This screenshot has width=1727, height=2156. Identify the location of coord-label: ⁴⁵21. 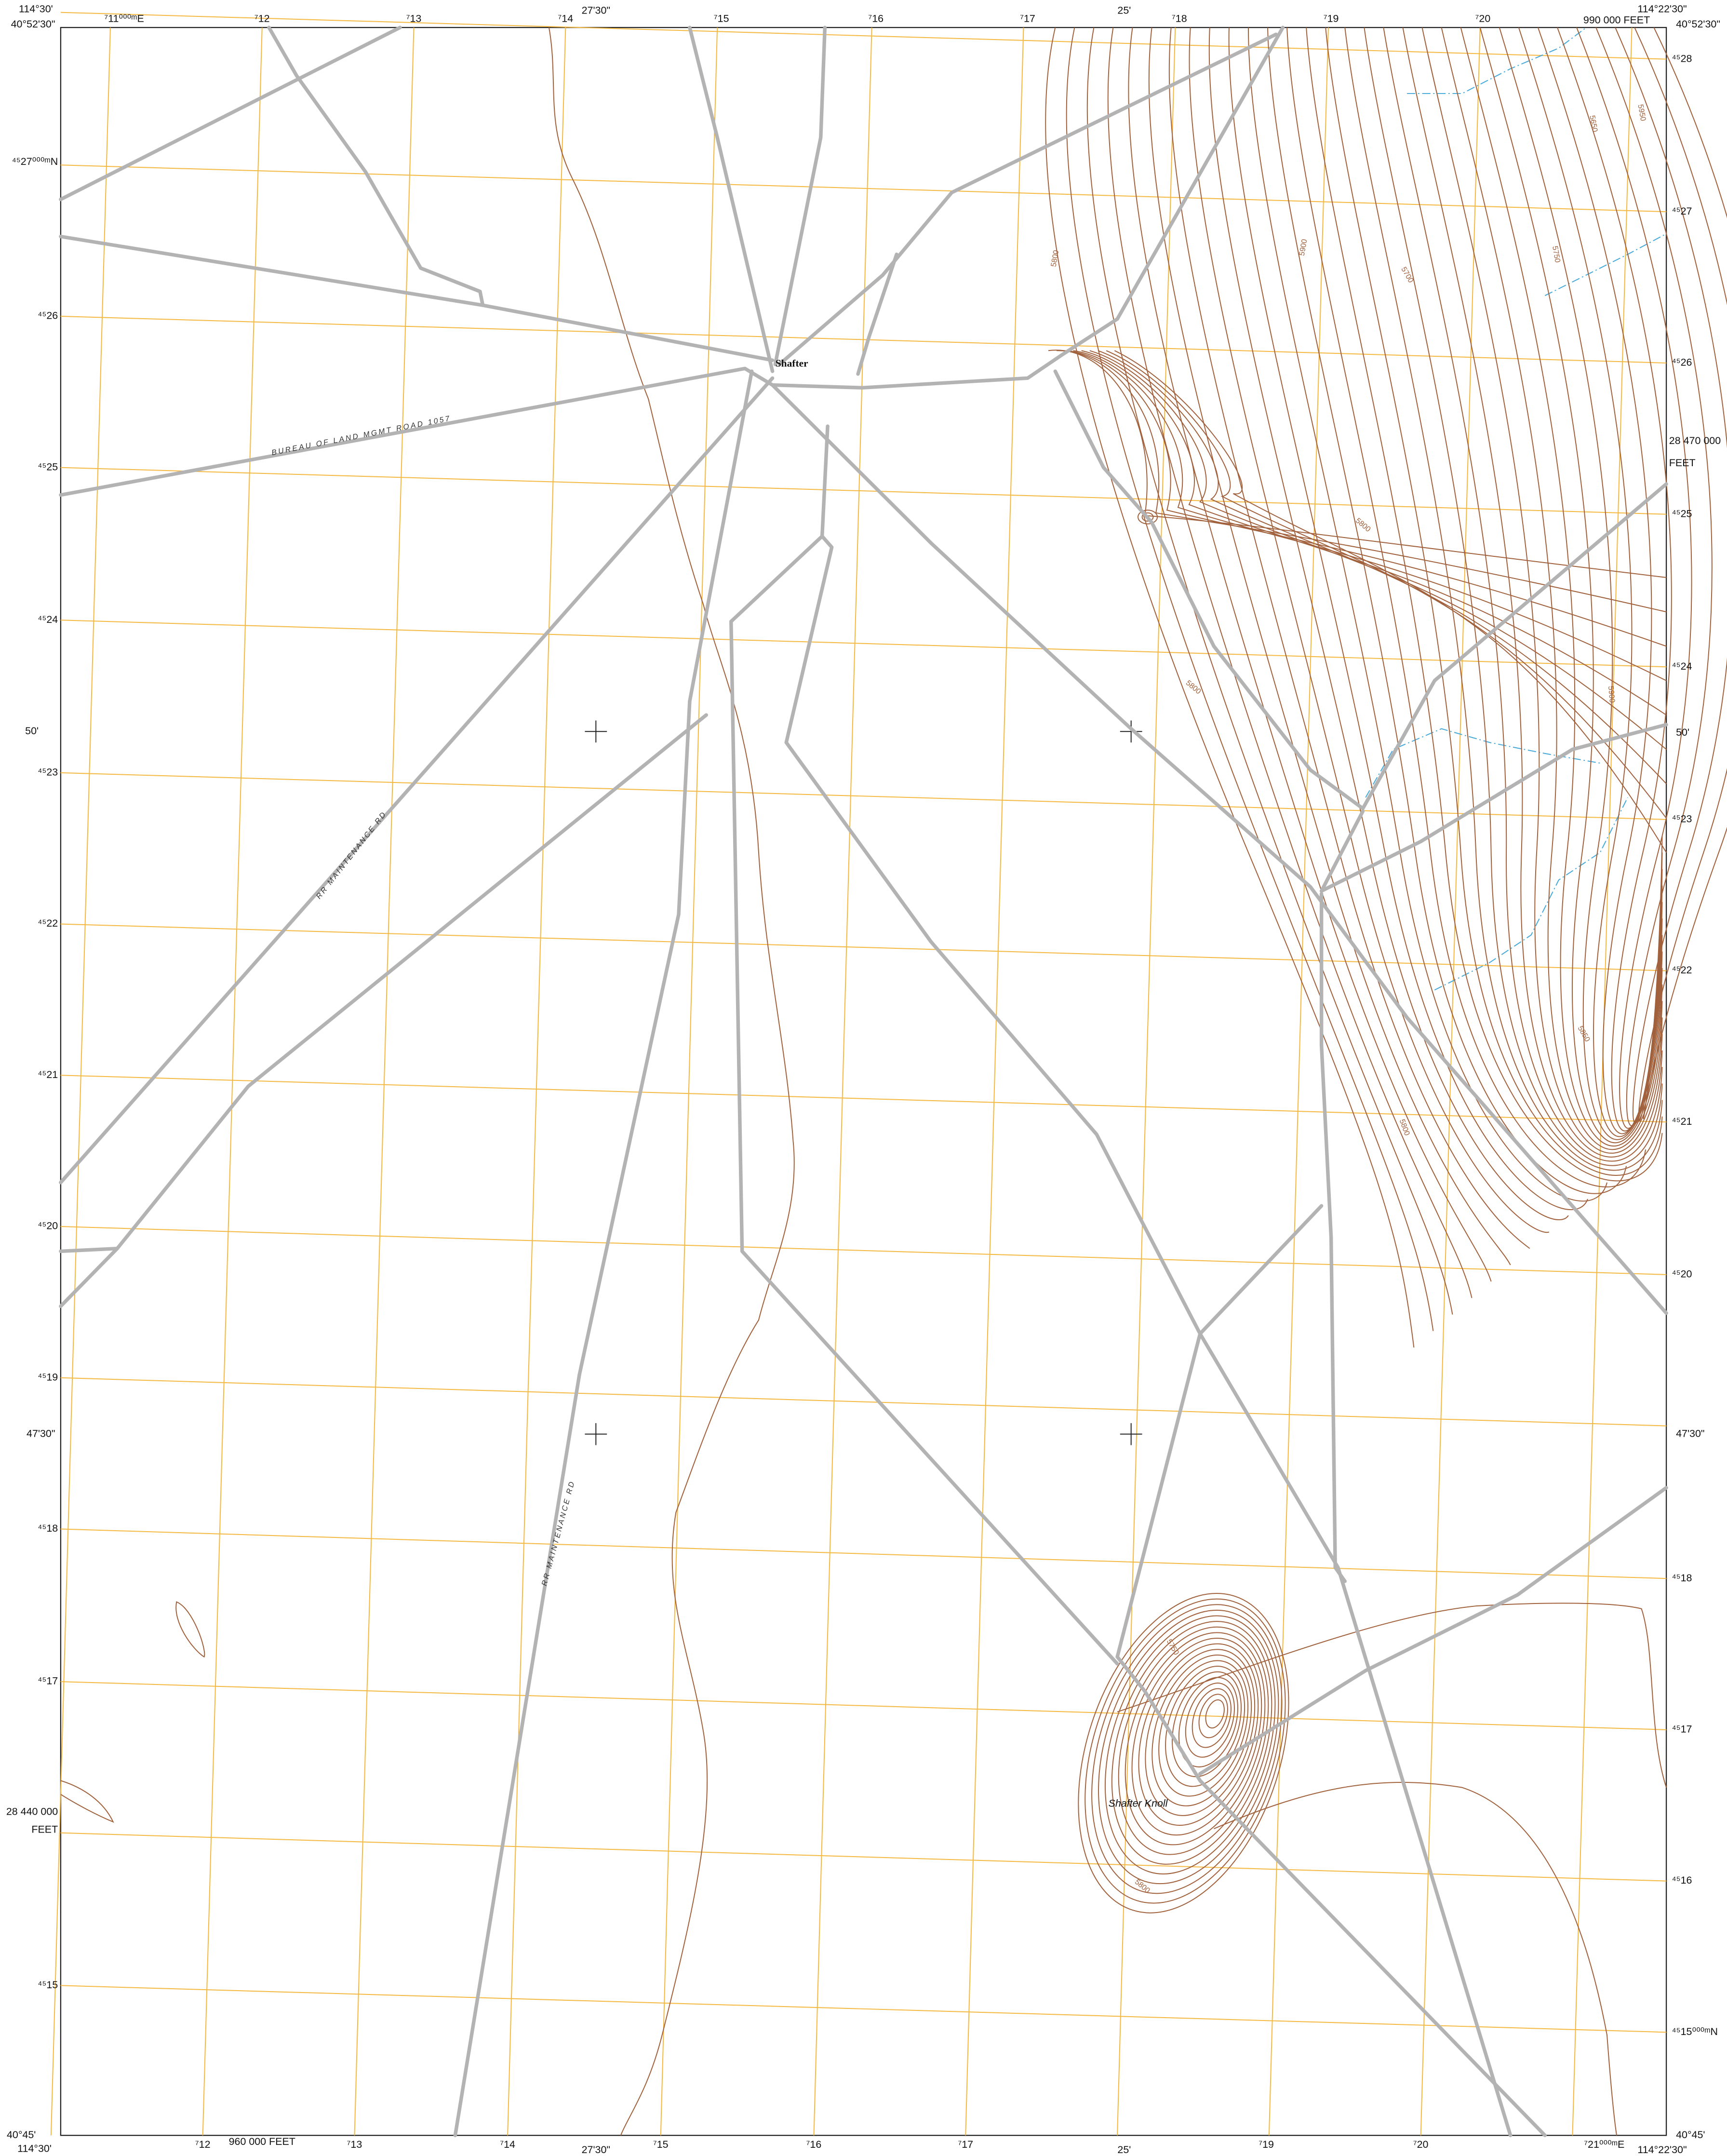
(48, 1074).